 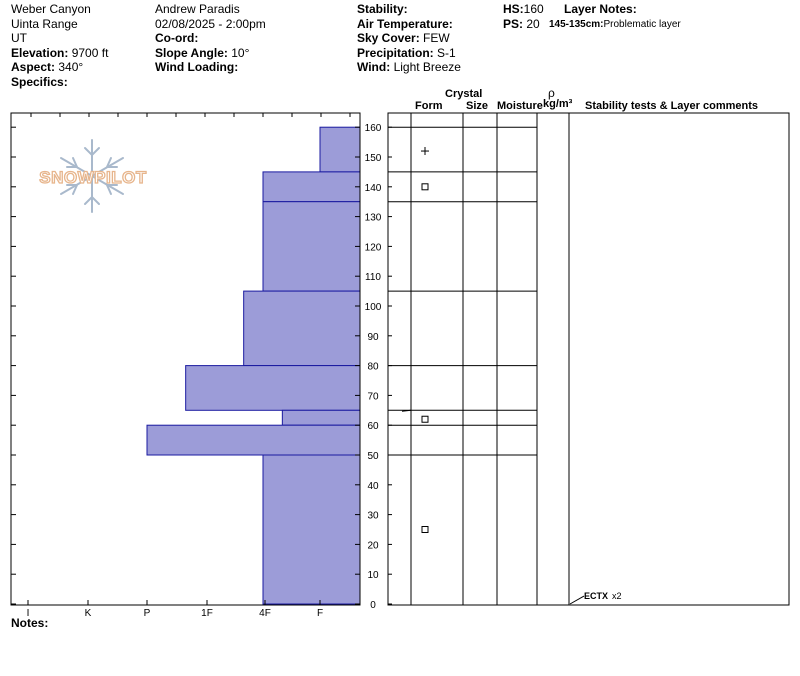 What do you see at coordinates (520, 106) in the screenshot?
I see `col-moisture: Moisture` at bounding box center [520, 106].